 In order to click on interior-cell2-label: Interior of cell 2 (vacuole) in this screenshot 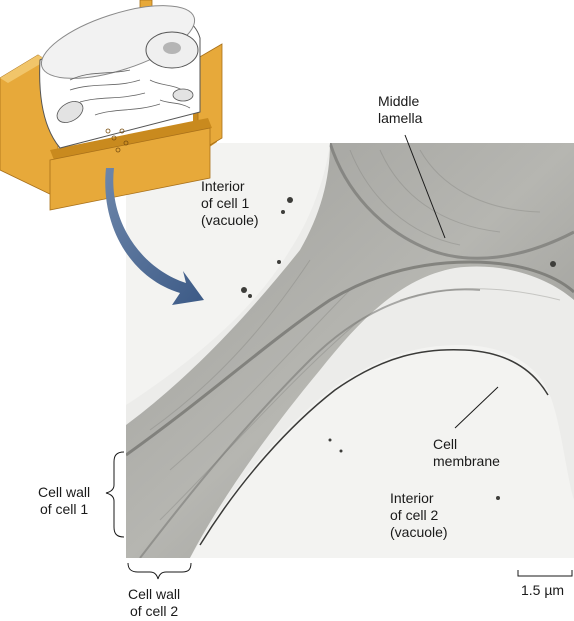, I will do `click(419, 515)`.